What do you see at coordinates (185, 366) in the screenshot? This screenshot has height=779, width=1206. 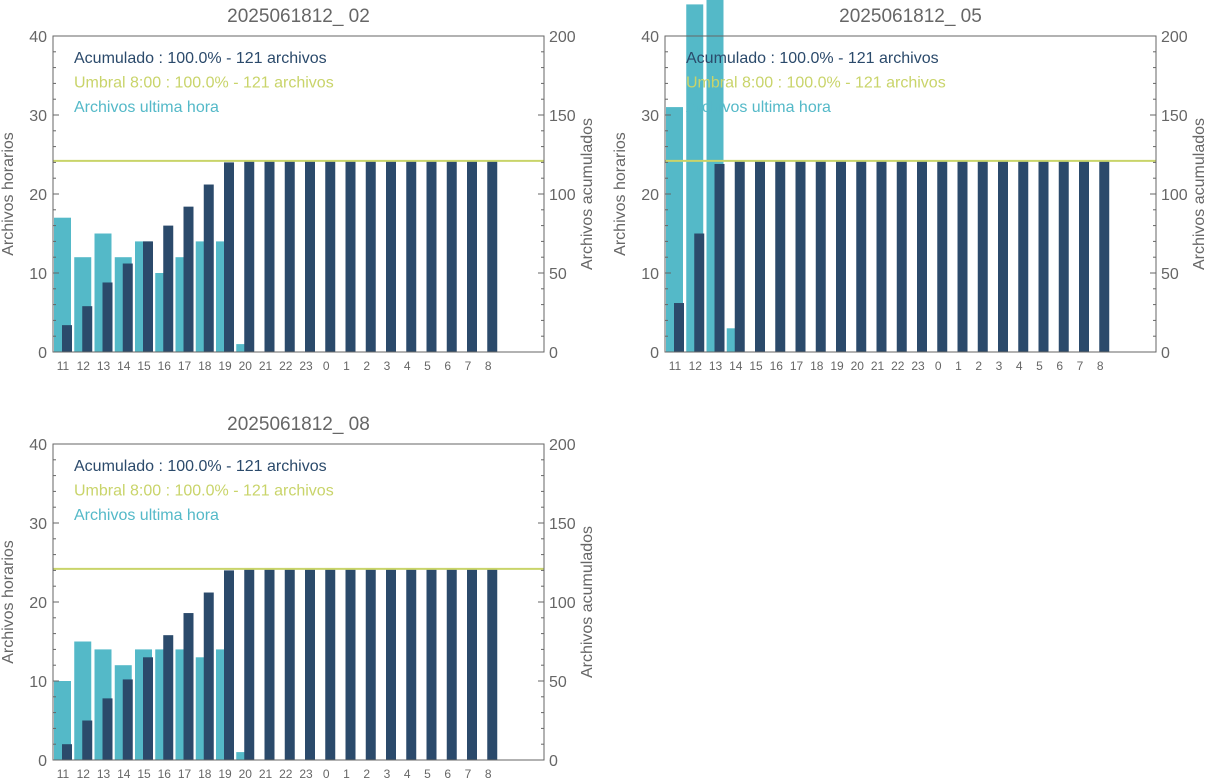 I see `x-tick-label: 17` at bounding box center [185, 366].